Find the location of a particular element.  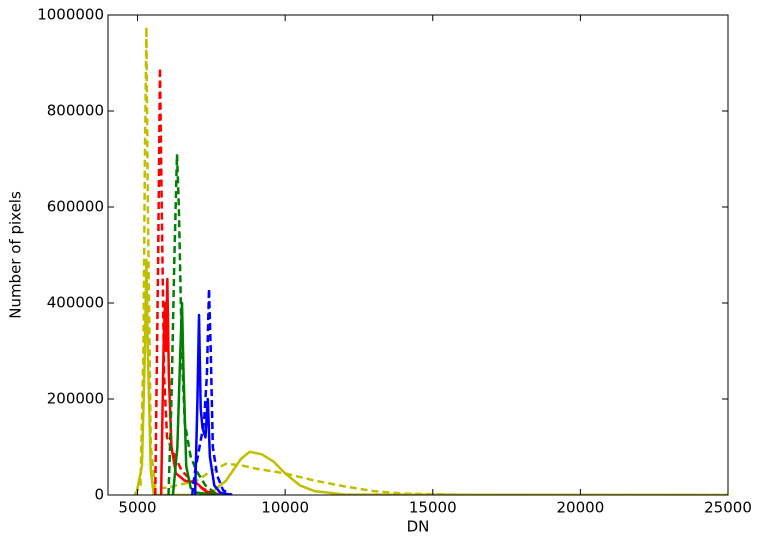

x-axis-label: DN is located at coordinates (418, 527).